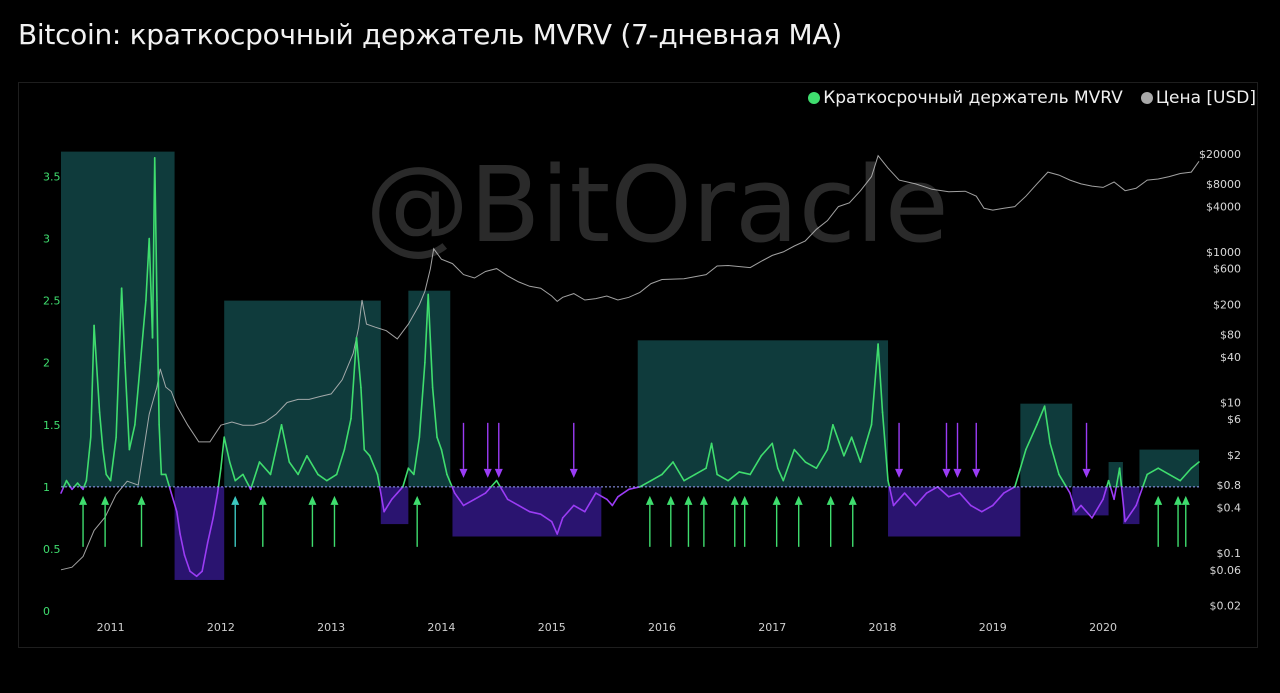 The height and width of the screenshot is (693, 1280). Describe the element at coordinates (46, 611) in the screenshot. I see `y-left-tick-label: 0` at that location.